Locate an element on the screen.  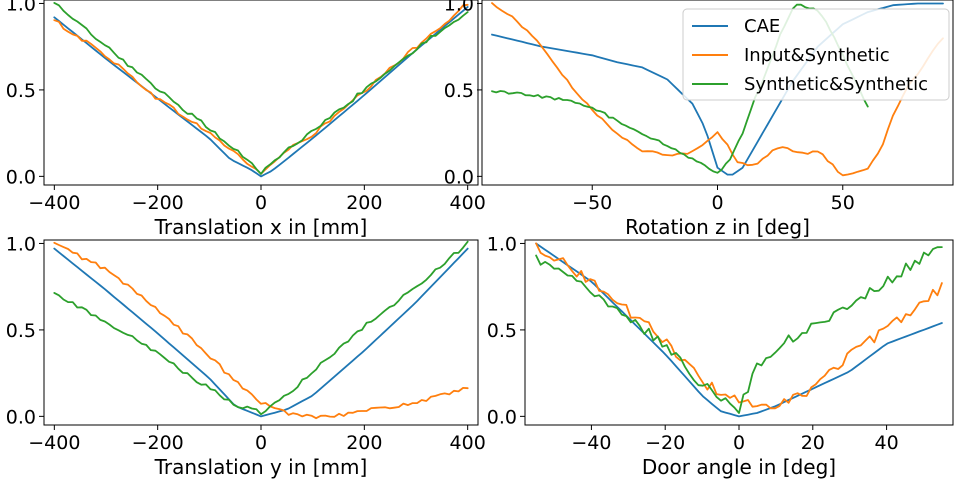
x-tick-label: 20 is located at coordinates (813, 443).